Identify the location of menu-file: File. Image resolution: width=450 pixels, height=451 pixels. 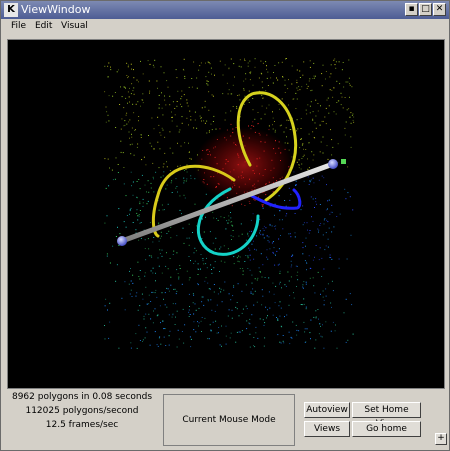
(19, 26).